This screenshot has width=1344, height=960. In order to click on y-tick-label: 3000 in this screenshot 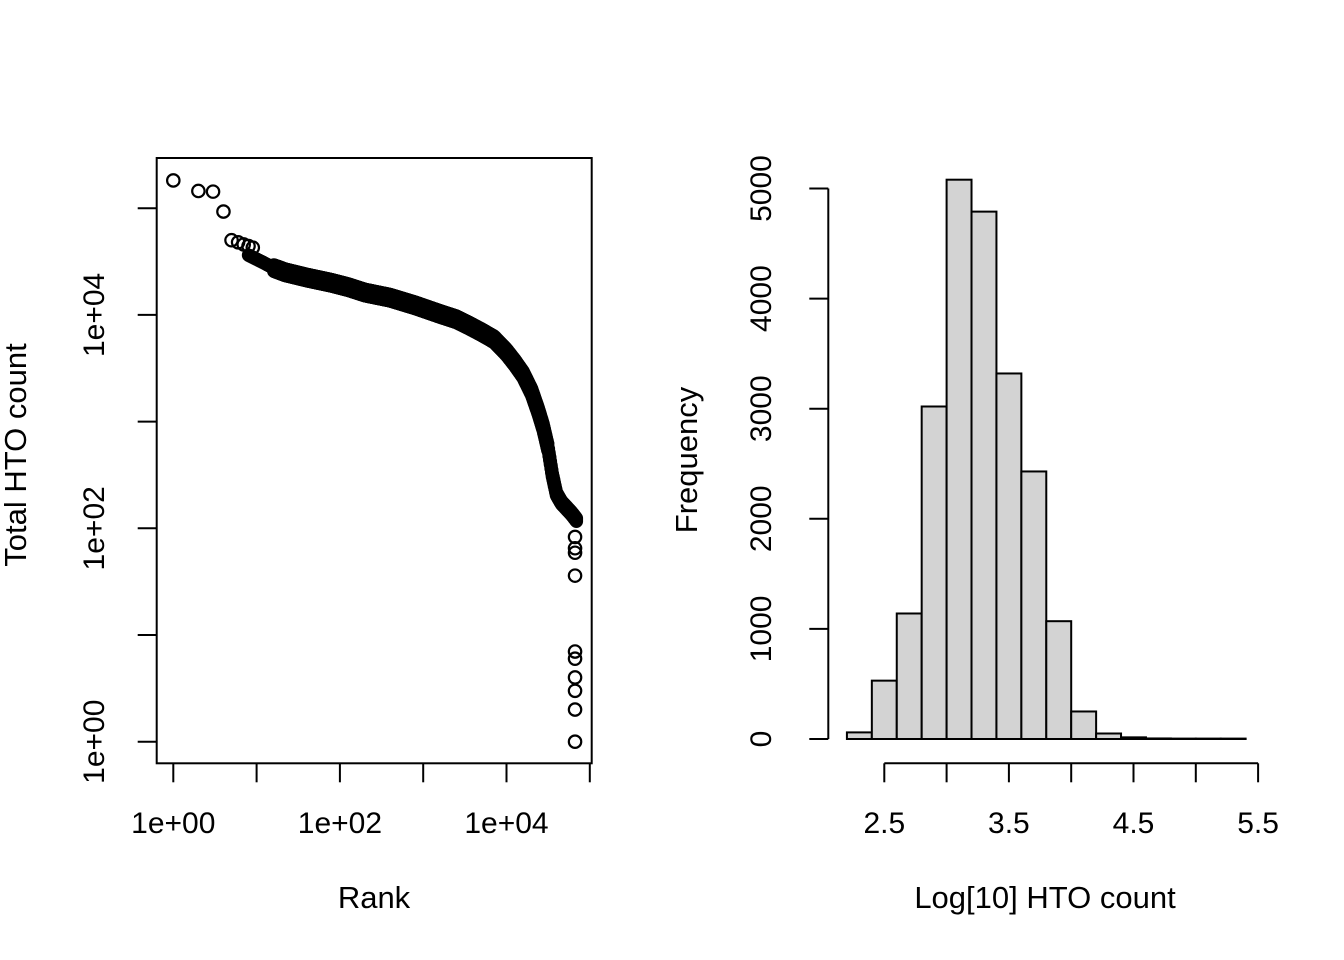, I will do `click(761, 408)`.